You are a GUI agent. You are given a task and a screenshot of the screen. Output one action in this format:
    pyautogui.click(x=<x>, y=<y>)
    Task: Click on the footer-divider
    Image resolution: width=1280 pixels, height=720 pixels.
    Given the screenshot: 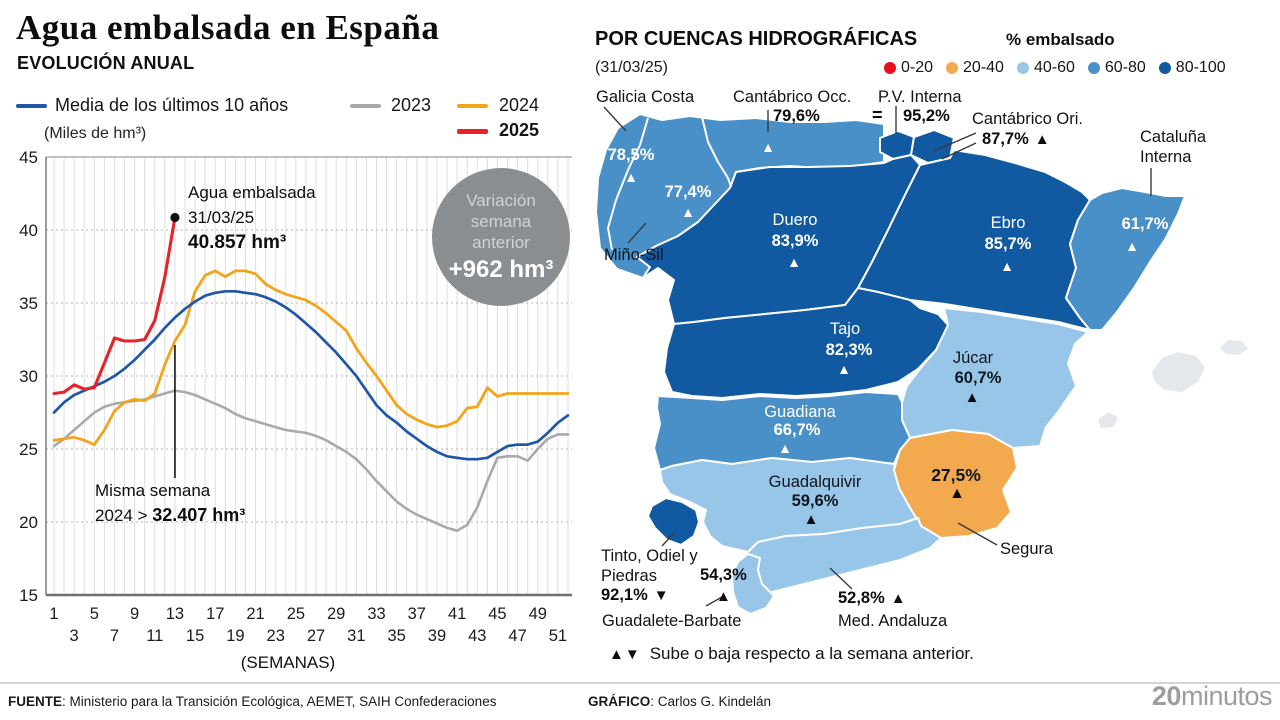 What is the action you would take?
    pyautogui.click(x=640, y=683)
    